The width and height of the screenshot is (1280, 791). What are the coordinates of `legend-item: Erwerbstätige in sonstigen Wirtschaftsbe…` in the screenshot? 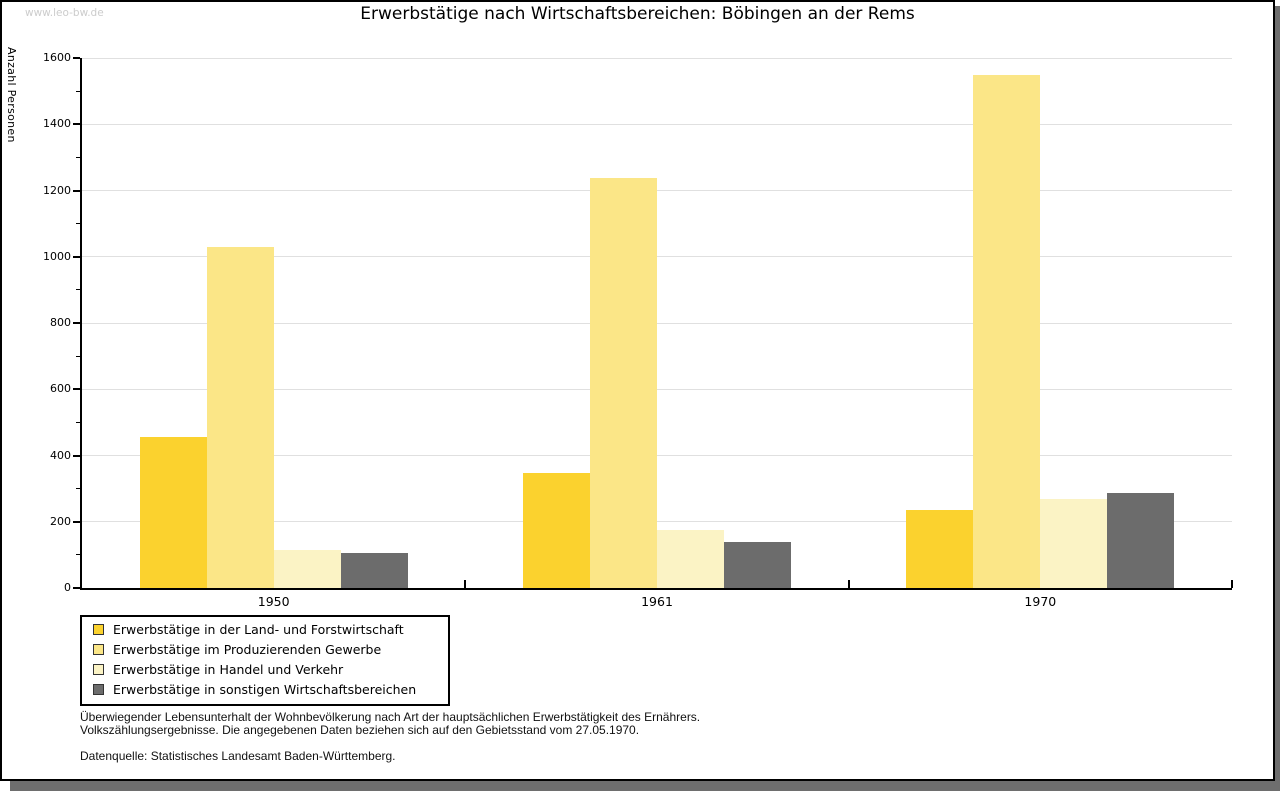 It's located at (265, 689).